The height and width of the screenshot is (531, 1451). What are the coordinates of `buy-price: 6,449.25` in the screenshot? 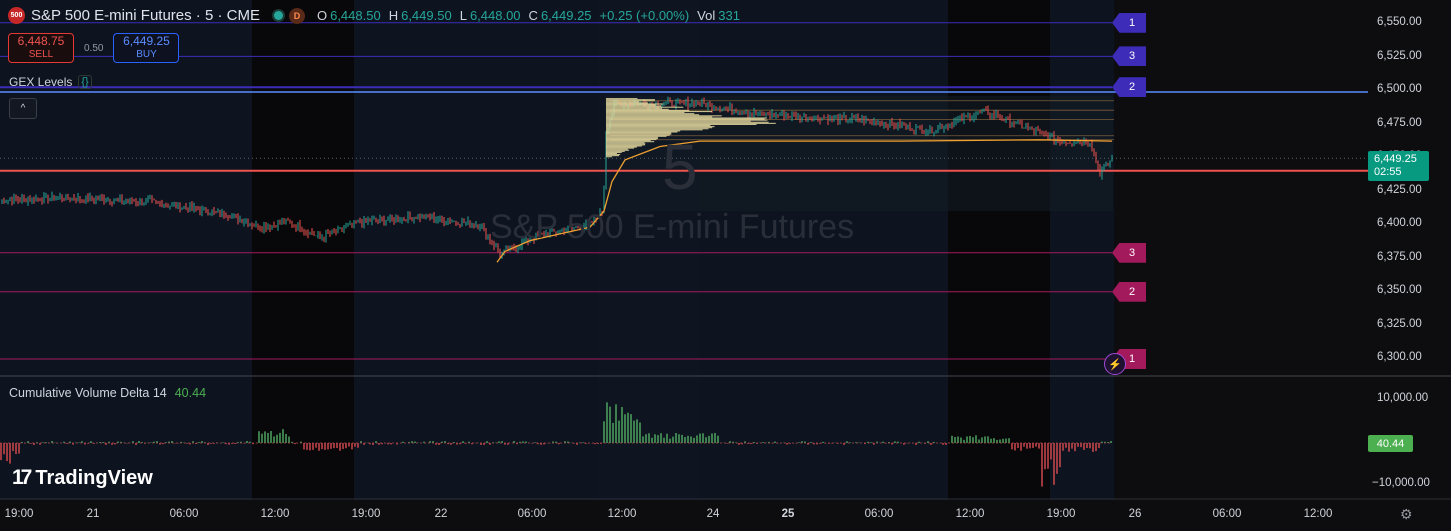 It's located at (146, 41).